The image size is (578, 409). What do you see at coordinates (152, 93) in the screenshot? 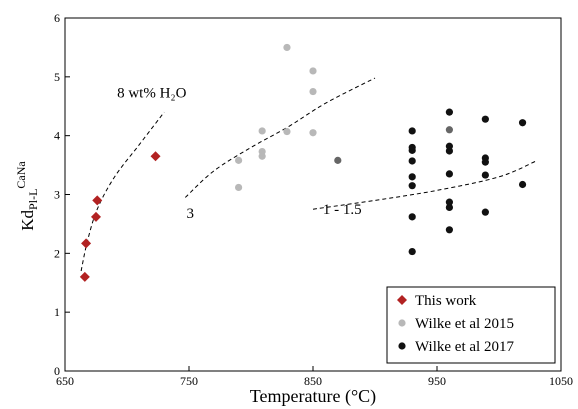
I see `curve-label: 8 wt% H₂O` at bounding box center [152, 93].